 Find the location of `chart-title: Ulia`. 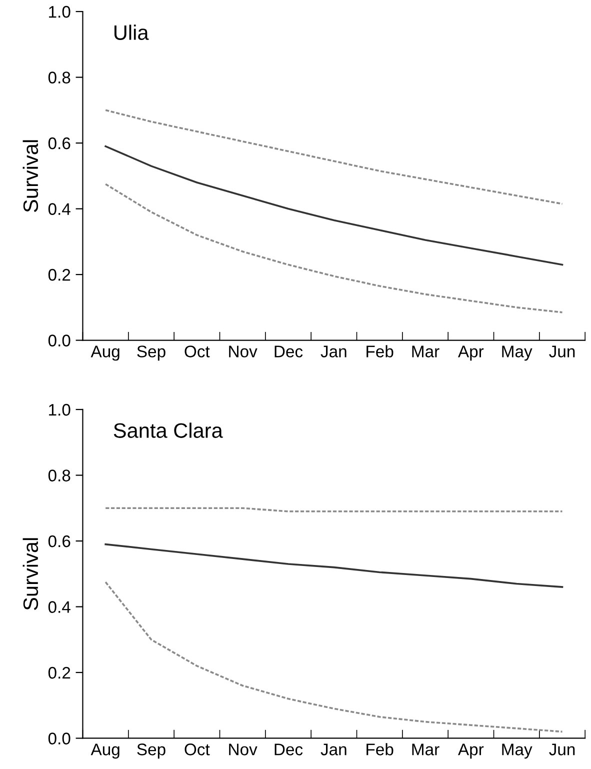

chart-title: Ulia is located at coordinates (131, 32).